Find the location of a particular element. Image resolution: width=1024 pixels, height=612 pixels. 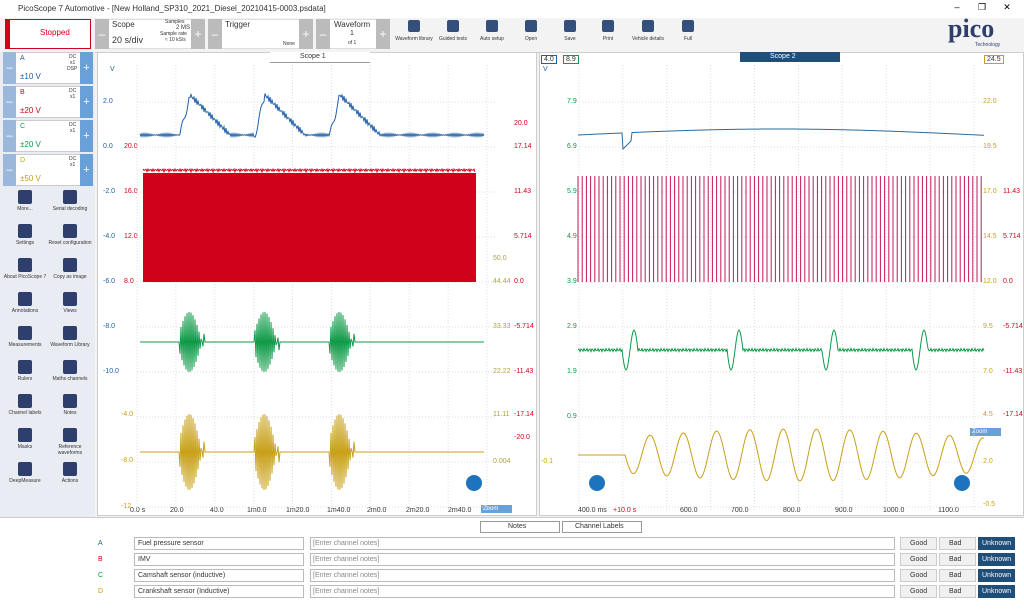

toolbar-button: Print is located at coordinates (608, 39).